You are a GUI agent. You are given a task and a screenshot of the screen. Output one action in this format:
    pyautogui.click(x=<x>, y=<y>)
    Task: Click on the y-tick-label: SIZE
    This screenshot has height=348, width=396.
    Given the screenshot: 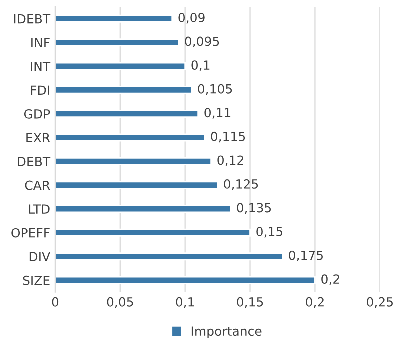 What is the action you would take?
    pyautogui.click(x=36, y=281)
    